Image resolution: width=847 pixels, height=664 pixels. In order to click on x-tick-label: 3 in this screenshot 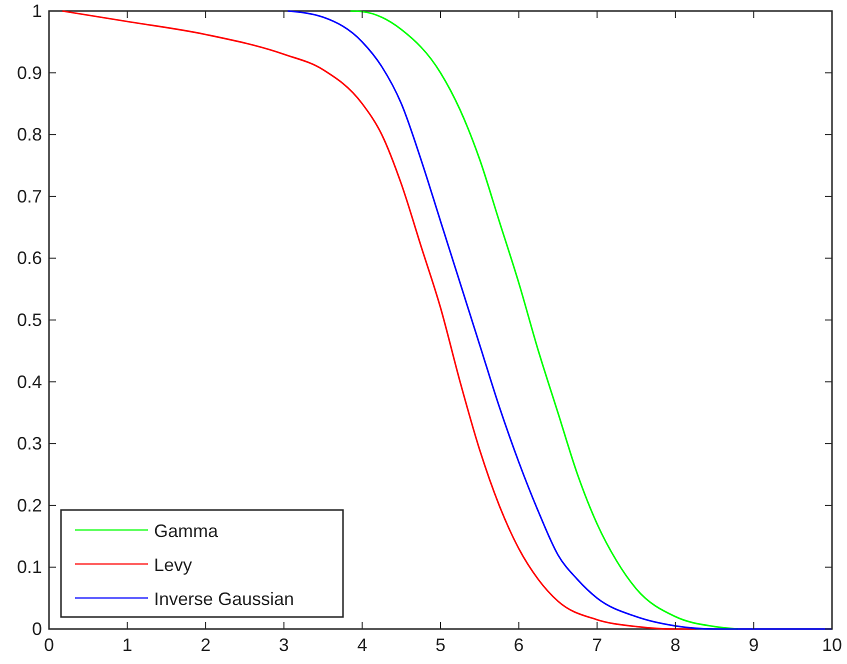, I will do `click(283, 645)`.